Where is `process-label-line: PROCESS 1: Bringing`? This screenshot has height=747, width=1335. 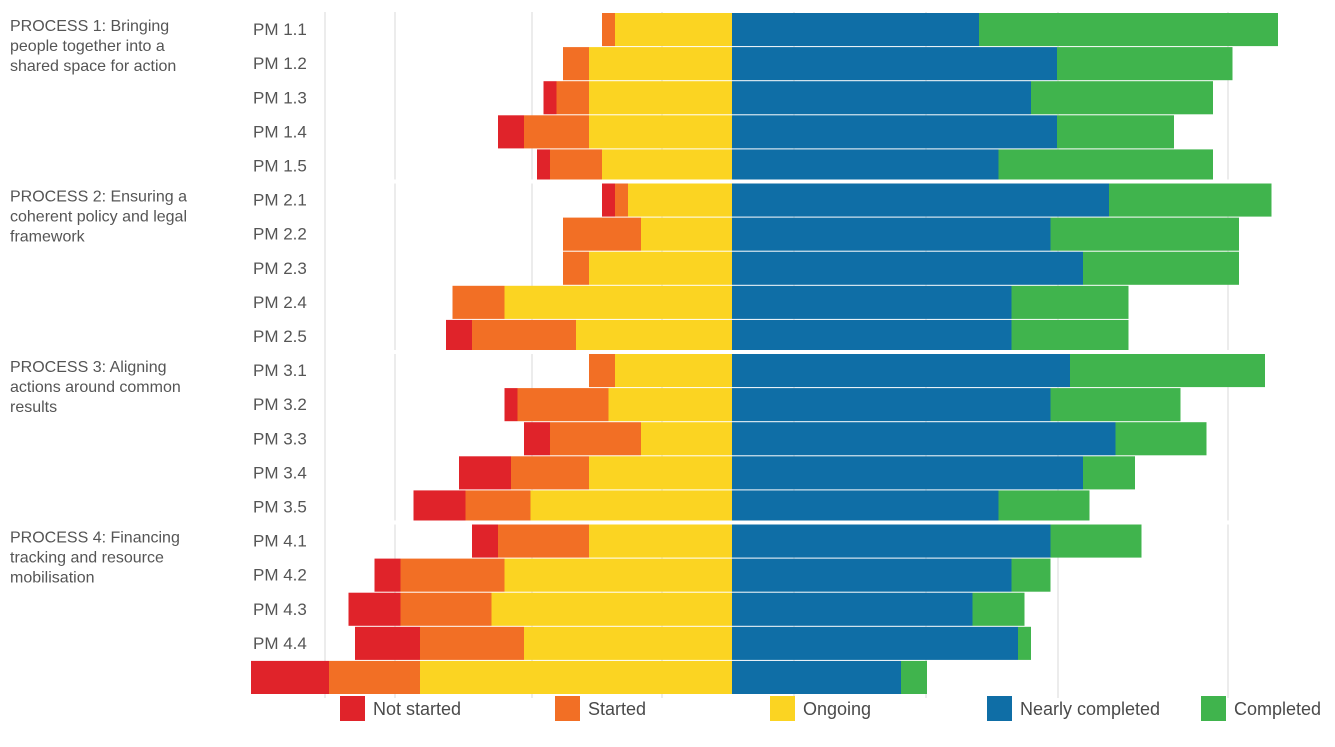
process-label-line: PROCESS 1: Bringing is located at coordinates (89, 26).